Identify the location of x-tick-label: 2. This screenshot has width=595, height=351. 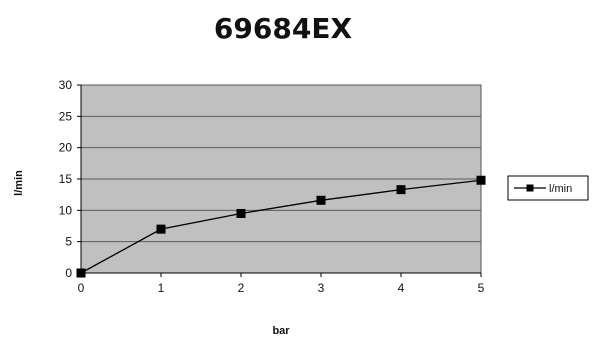
(241, 288).